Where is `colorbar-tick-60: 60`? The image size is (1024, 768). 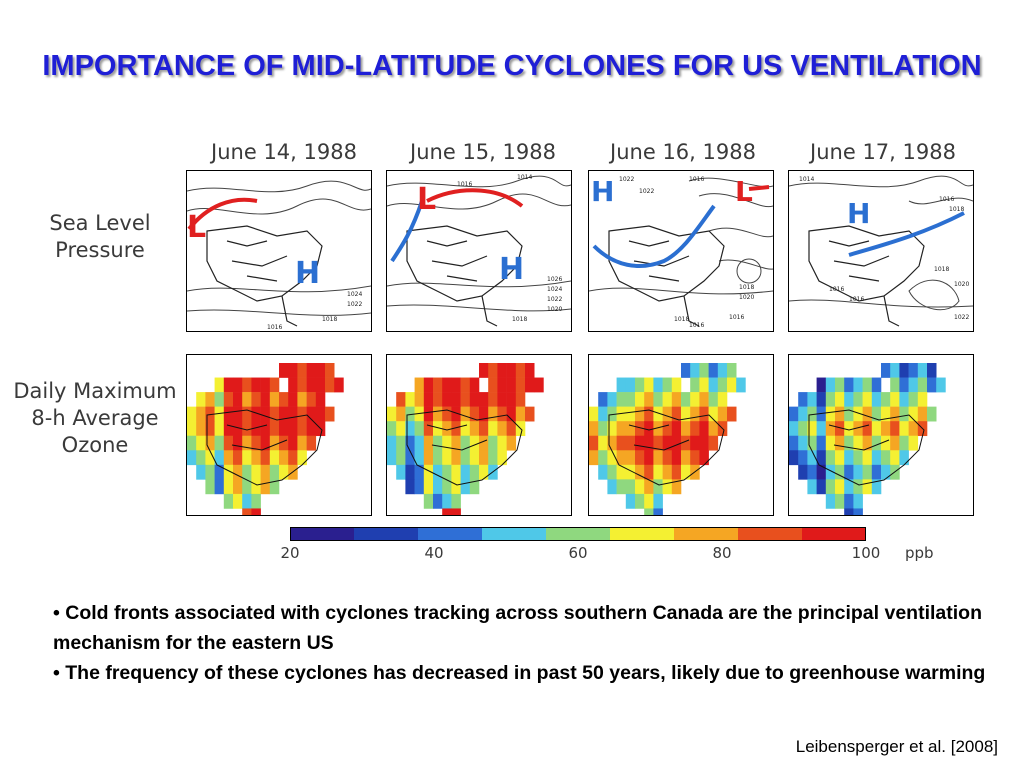
colorbar-tick-60: 60 is located at coordinates (578, 553).